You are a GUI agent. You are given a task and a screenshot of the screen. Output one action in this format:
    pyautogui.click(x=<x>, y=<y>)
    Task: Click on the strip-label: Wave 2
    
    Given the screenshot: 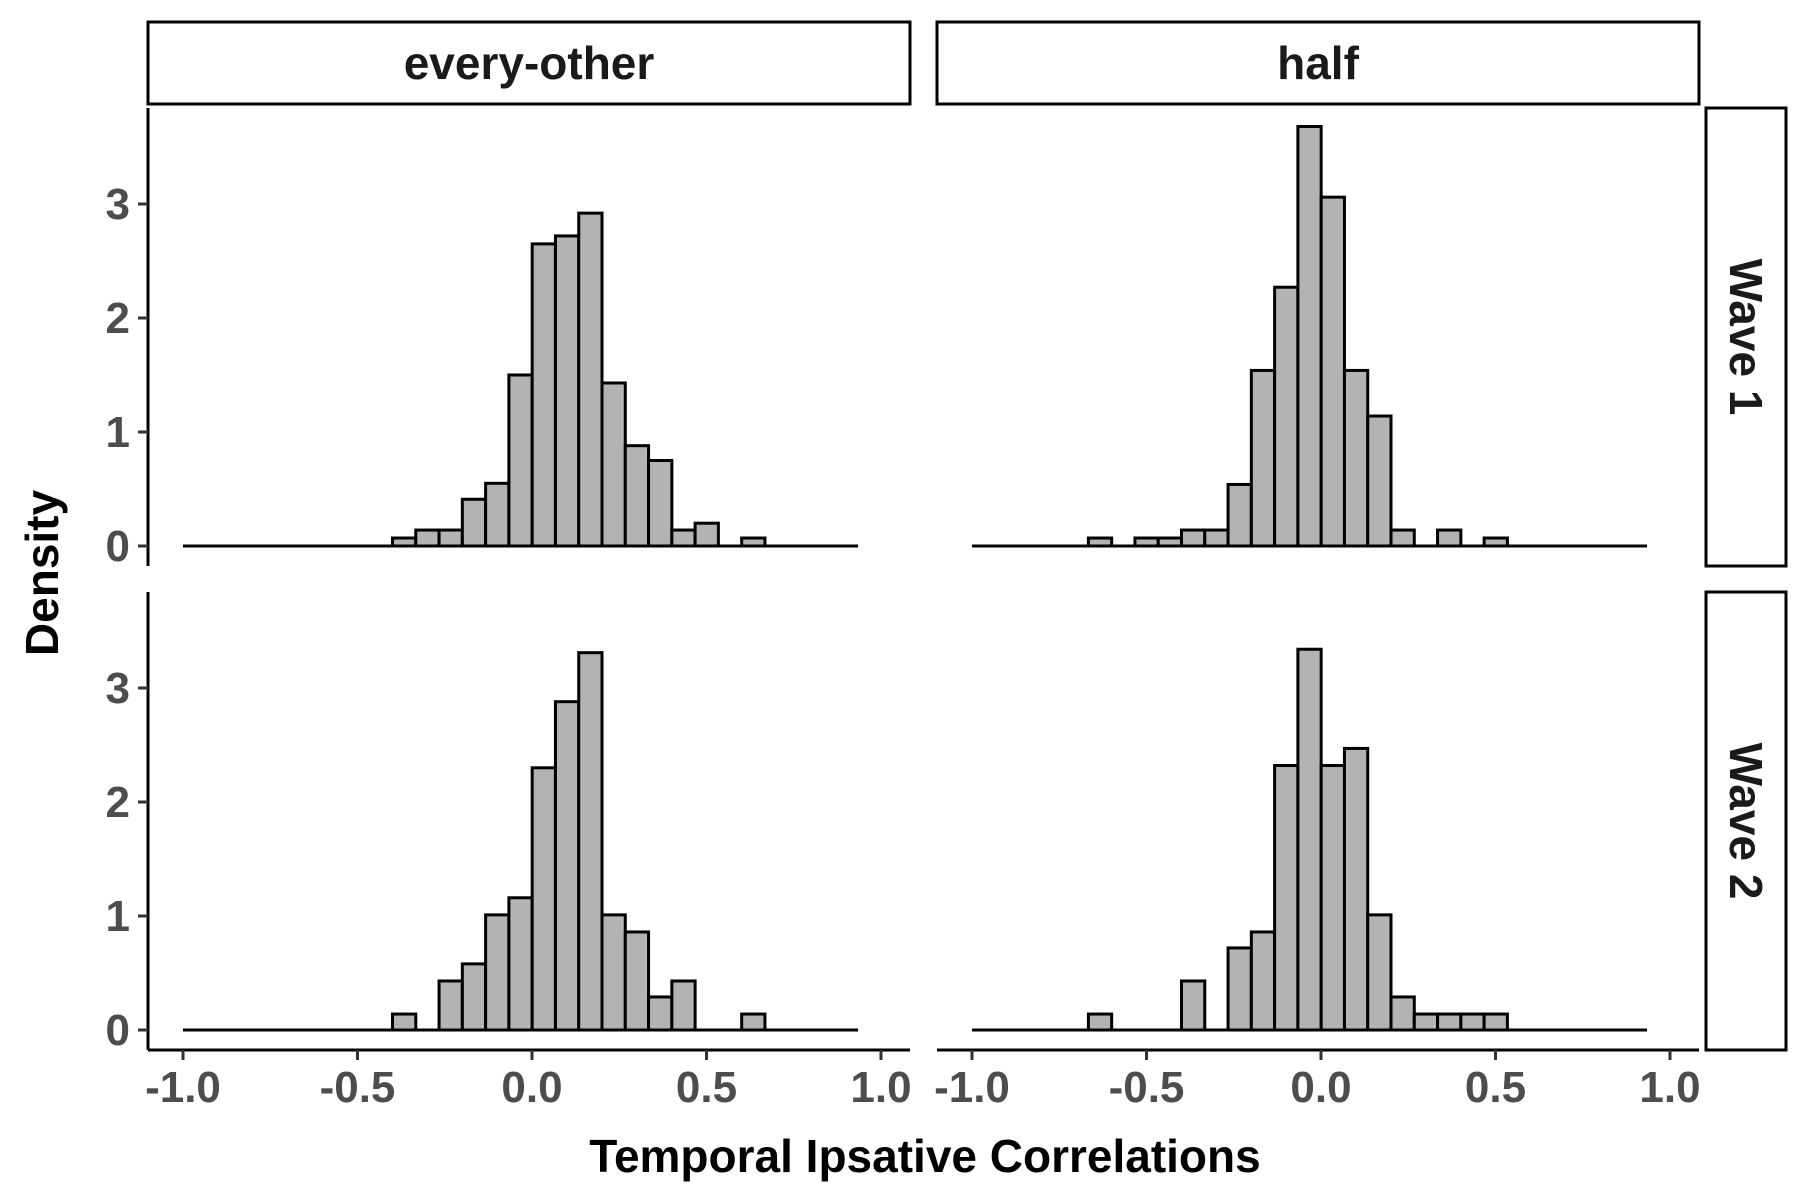 What is the action you would take?
    pyautogui.click(x=1746, y=821)
    